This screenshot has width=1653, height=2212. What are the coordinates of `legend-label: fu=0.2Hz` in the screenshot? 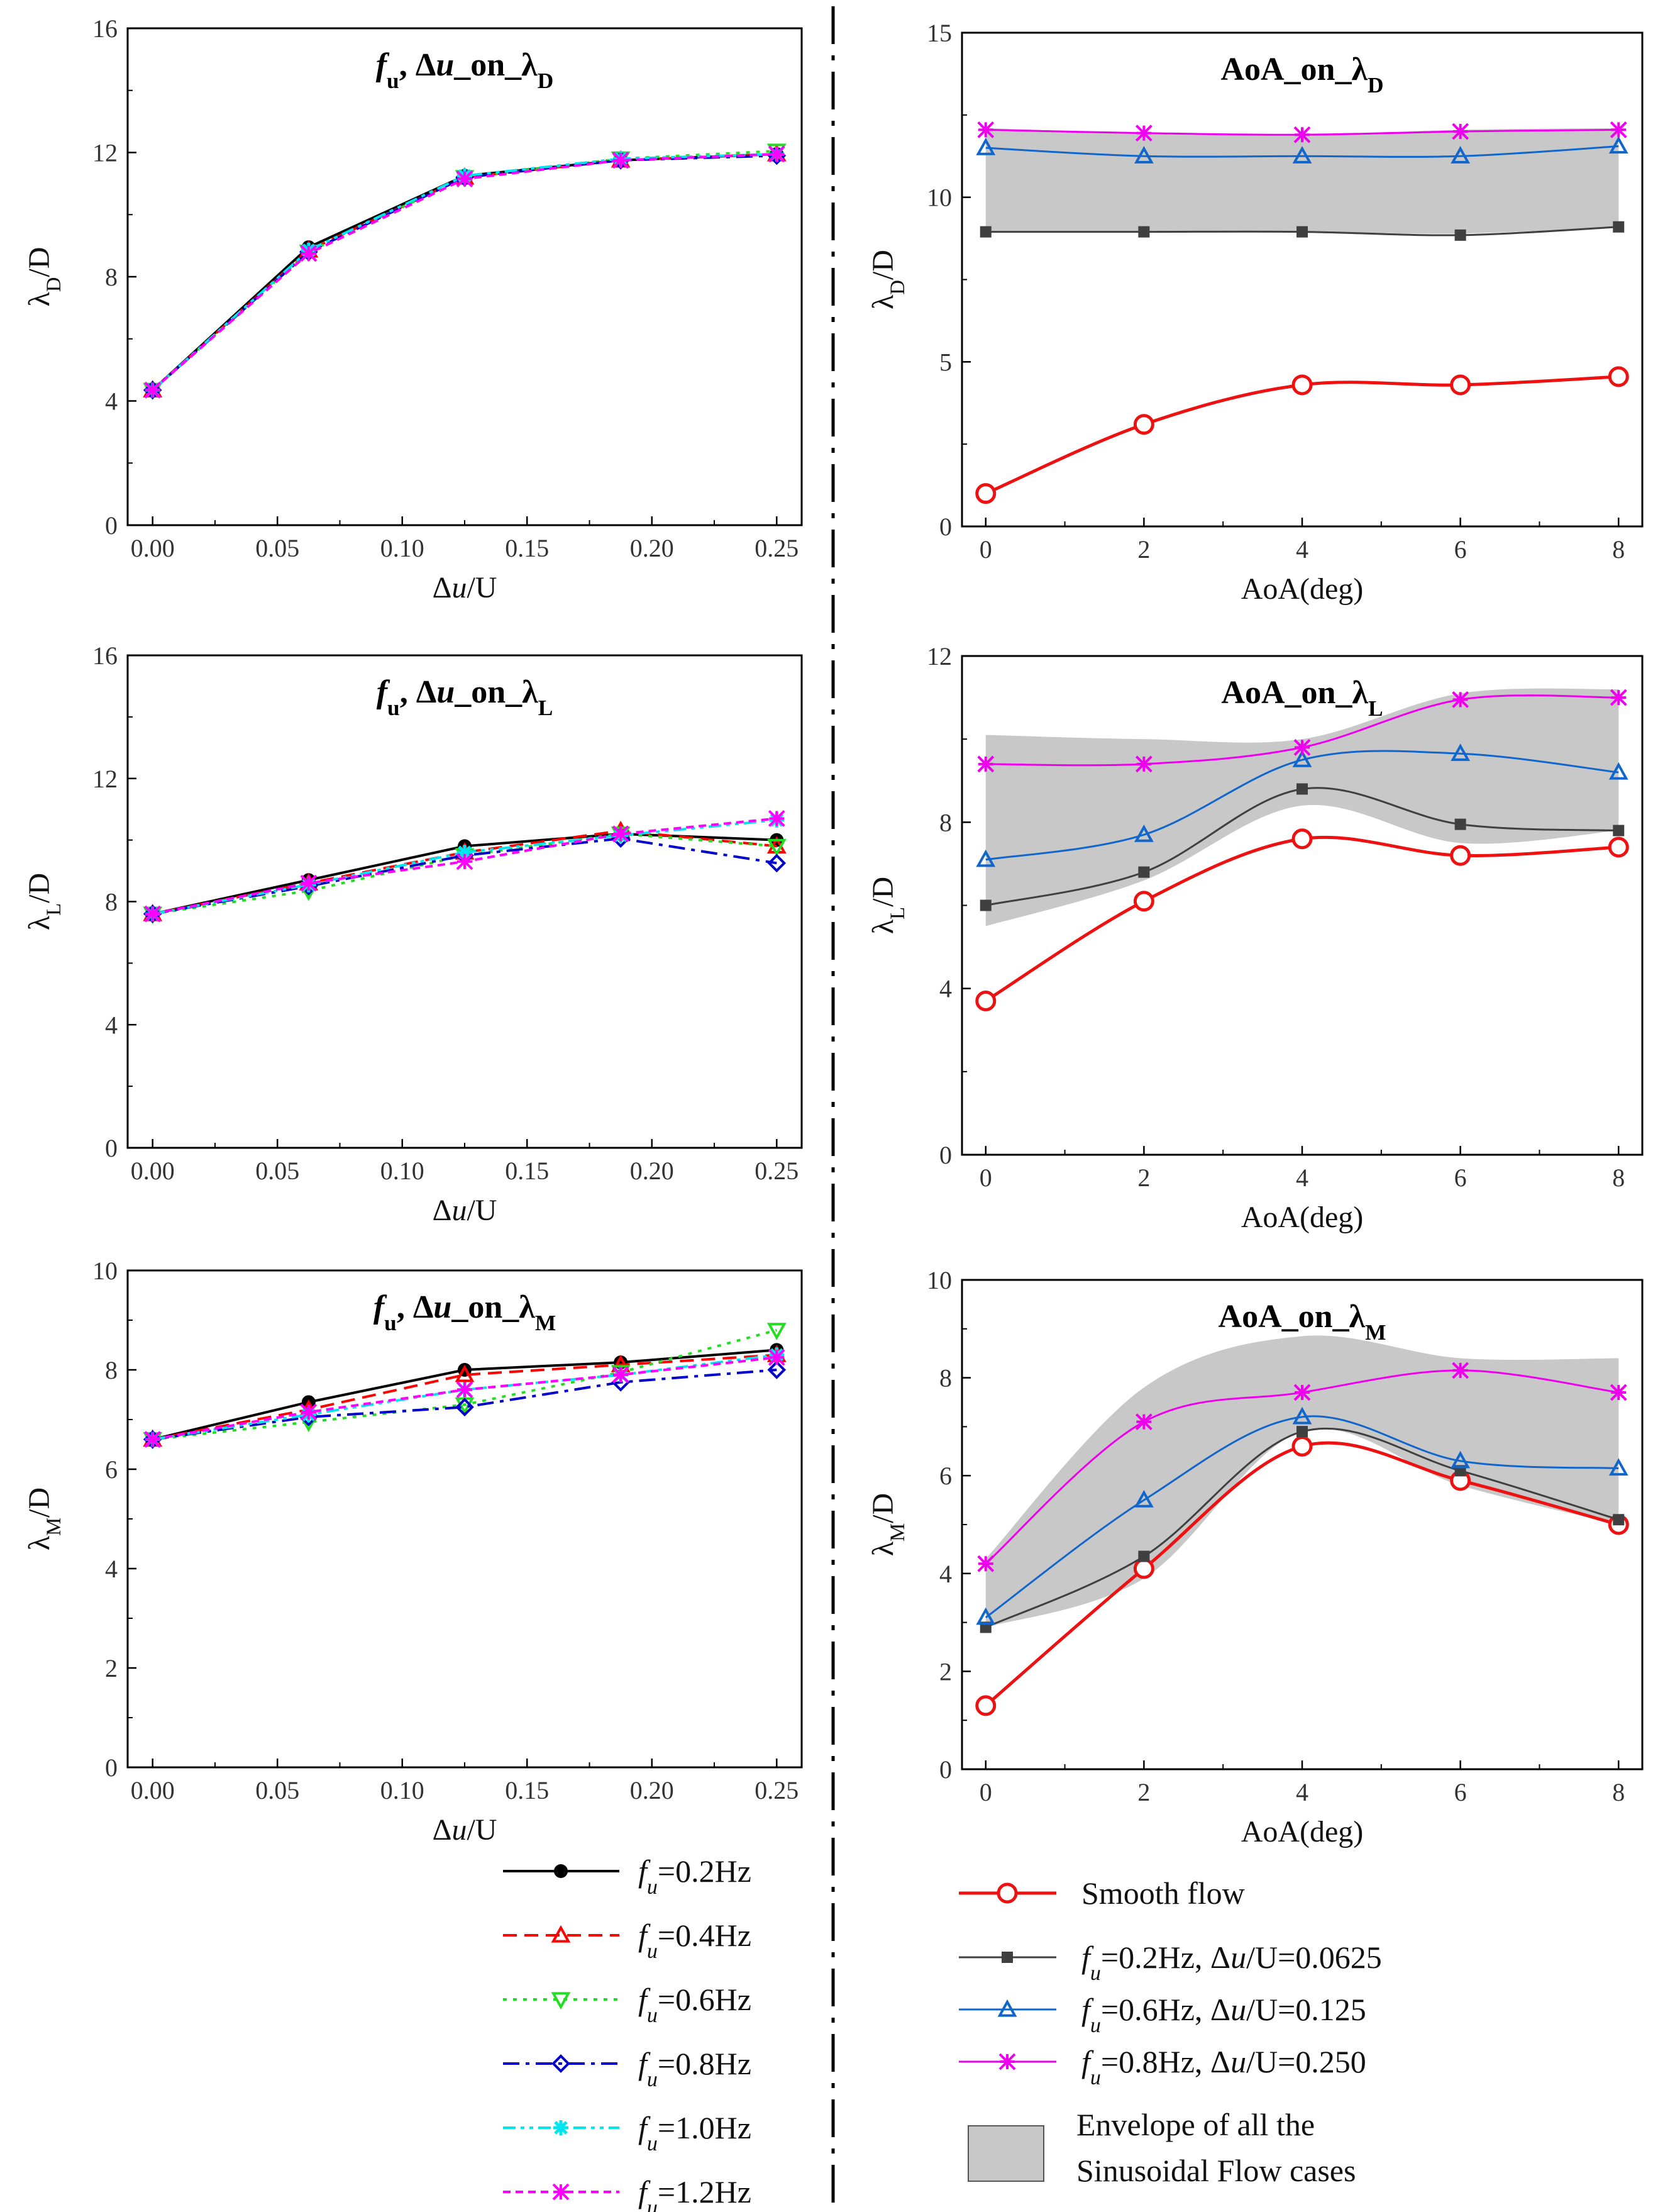 It's located at (694, 1877).